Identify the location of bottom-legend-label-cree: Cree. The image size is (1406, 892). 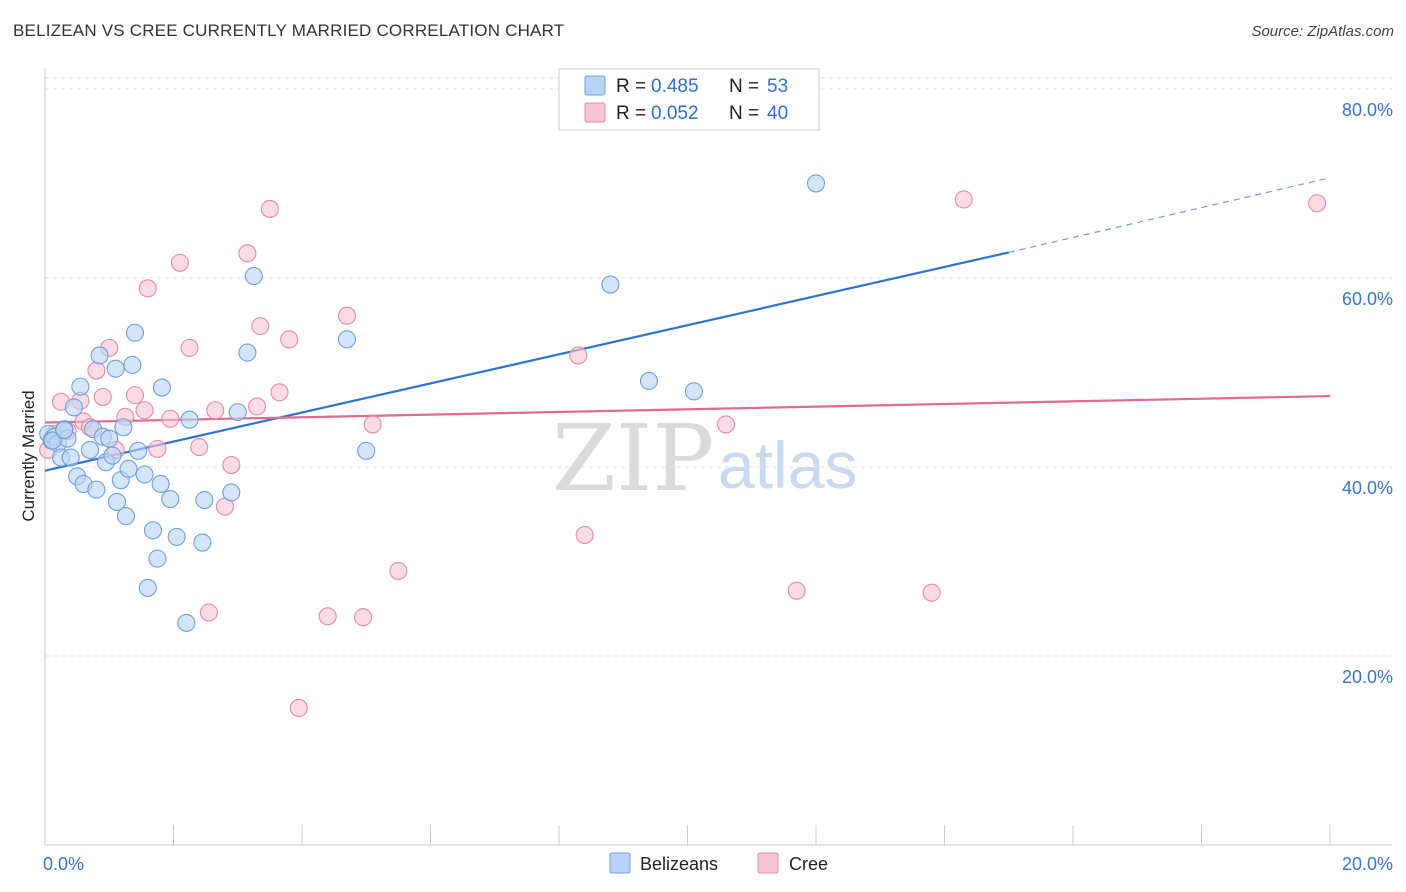
(808, 864).